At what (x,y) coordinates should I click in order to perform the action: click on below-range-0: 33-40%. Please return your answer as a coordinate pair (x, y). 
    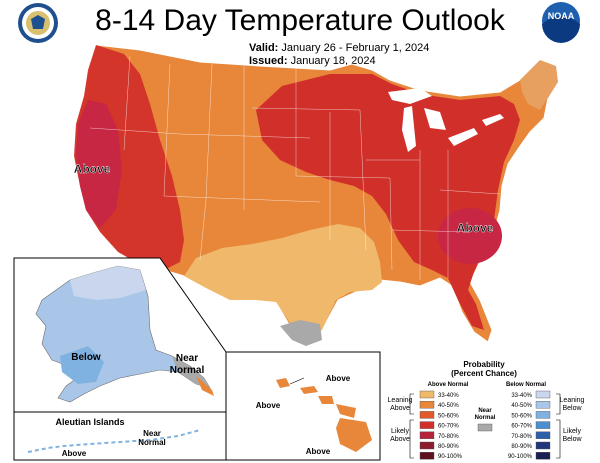
    Looking at the image, I should click on (521, 396).